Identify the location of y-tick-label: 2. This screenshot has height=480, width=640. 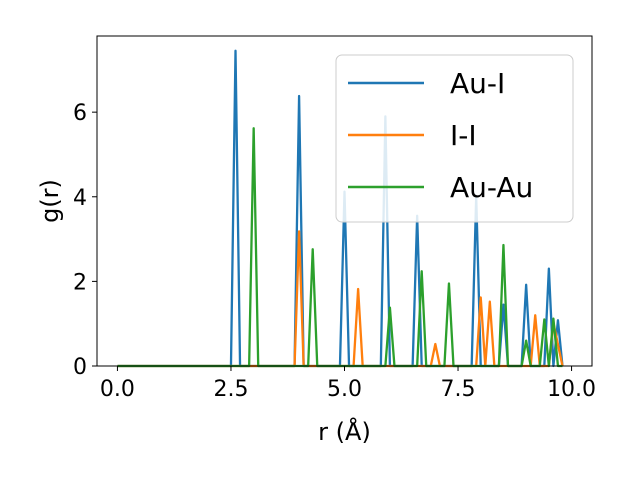
(80, 282).